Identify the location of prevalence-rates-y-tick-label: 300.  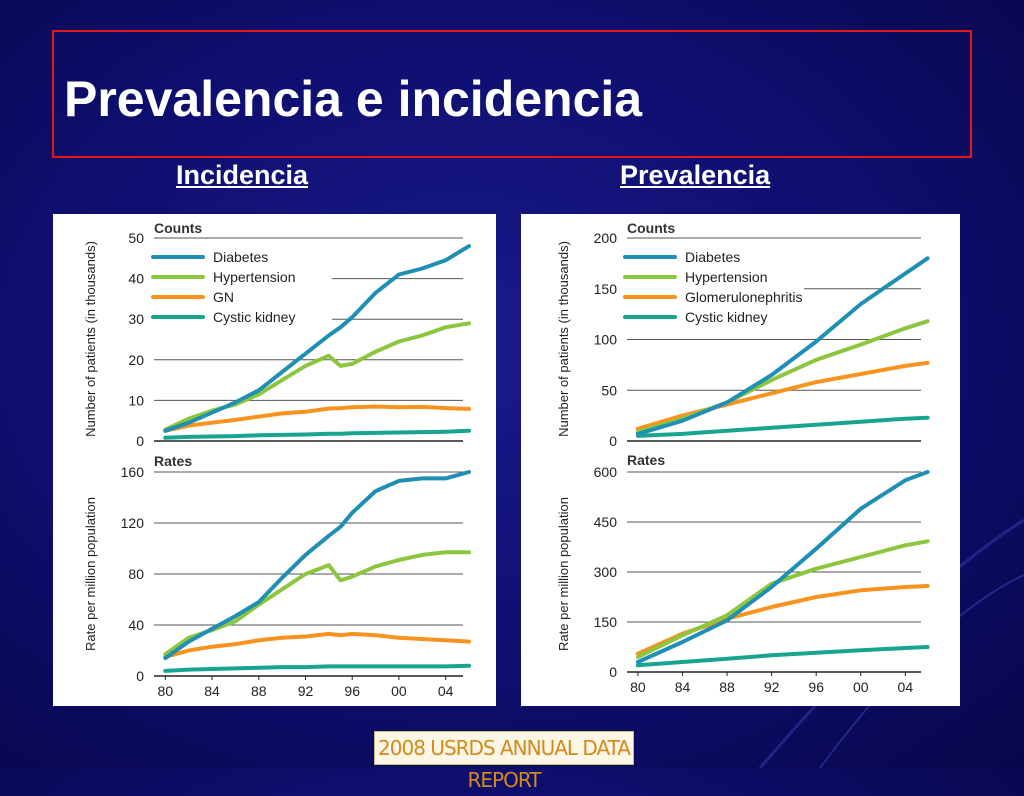
(606, 572).